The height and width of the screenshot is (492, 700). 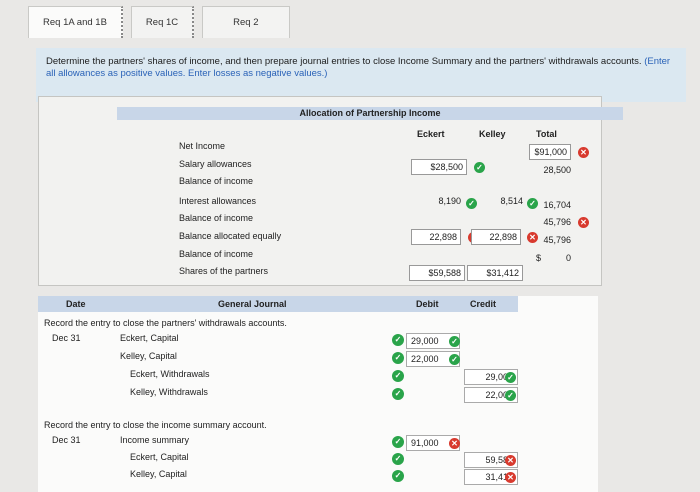 I want to click on tab-bar: Req 1A and 1B Req 1C Req 2, so click(x=159, y=22).